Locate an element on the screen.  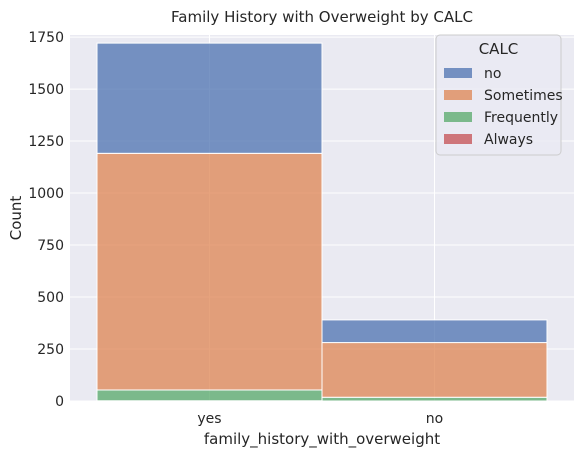
bar-frequently-no is located at coordinates (434, 399).